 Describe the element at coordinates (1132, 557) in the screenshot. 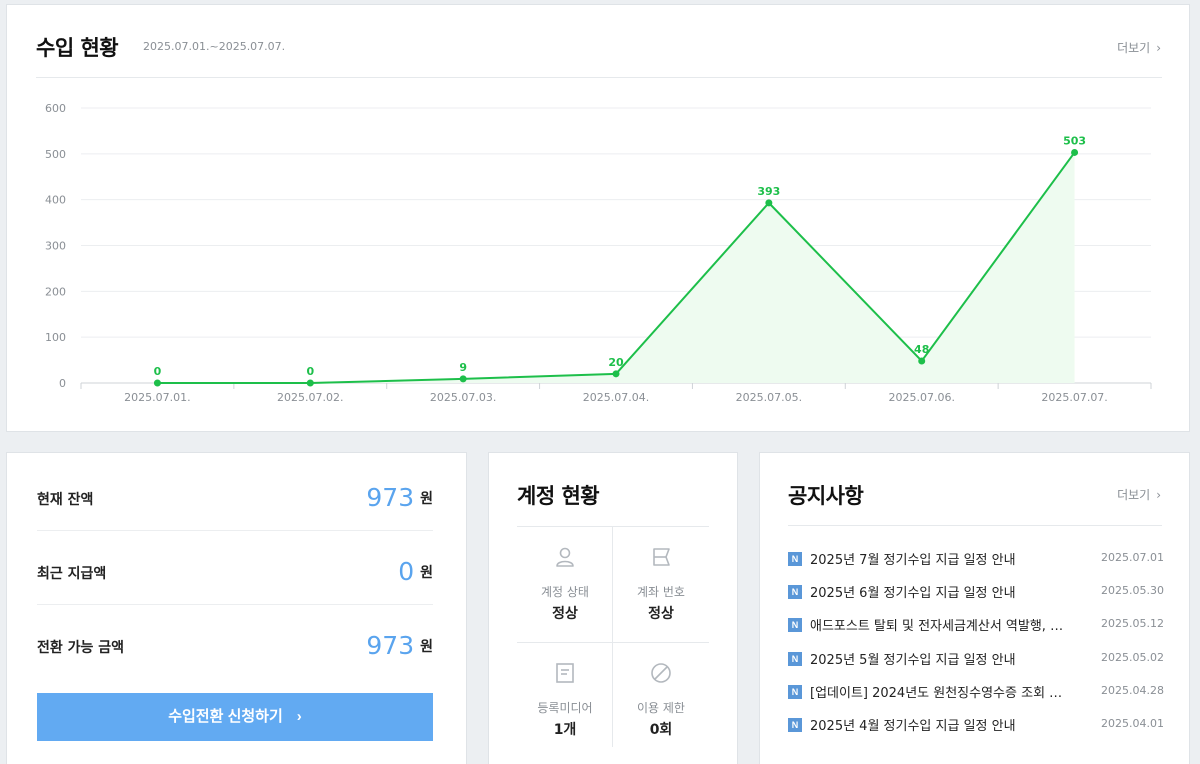

I see `notice-item-date: 2025.07.01` at that location.